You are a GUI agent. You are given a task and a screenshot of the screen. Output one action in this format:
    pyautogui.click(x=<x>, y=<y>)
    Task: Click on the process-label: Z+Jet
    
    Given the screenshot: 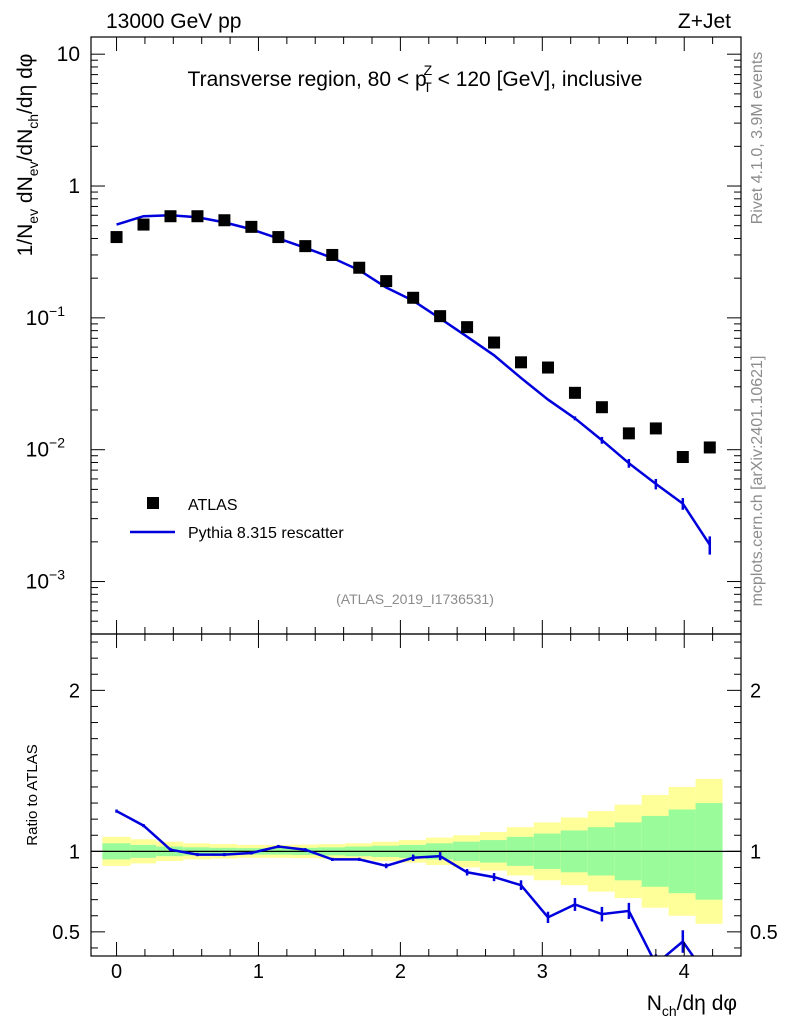 What is the action you would take?
    pyautogui.click(x=704, y=21)
    